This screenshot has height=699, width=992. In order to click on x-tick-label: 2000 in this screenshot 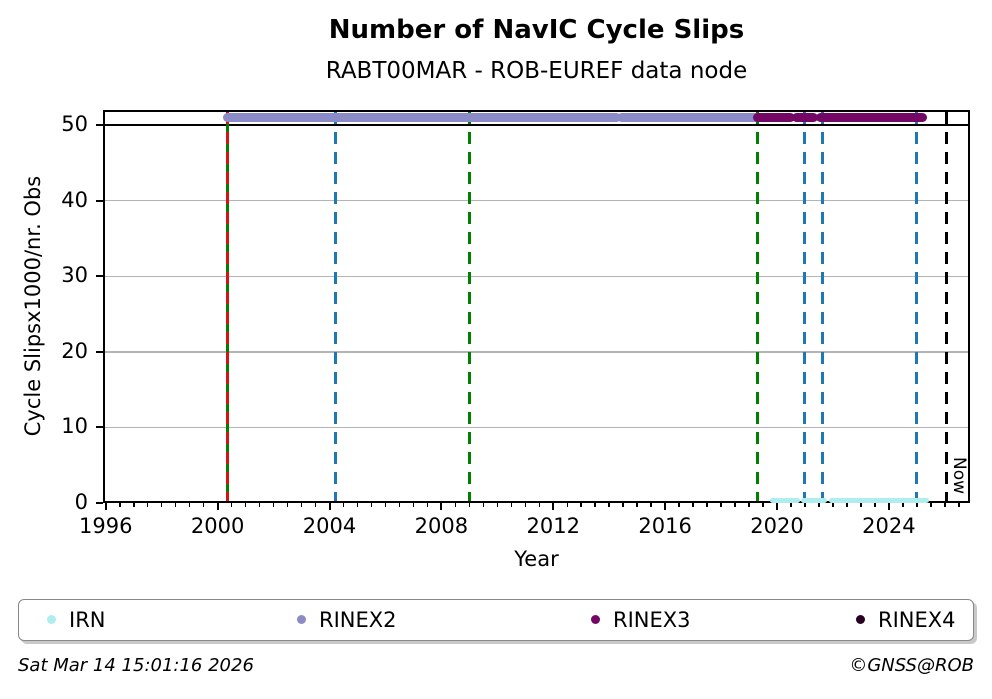, I will do `click(217, 526)`.